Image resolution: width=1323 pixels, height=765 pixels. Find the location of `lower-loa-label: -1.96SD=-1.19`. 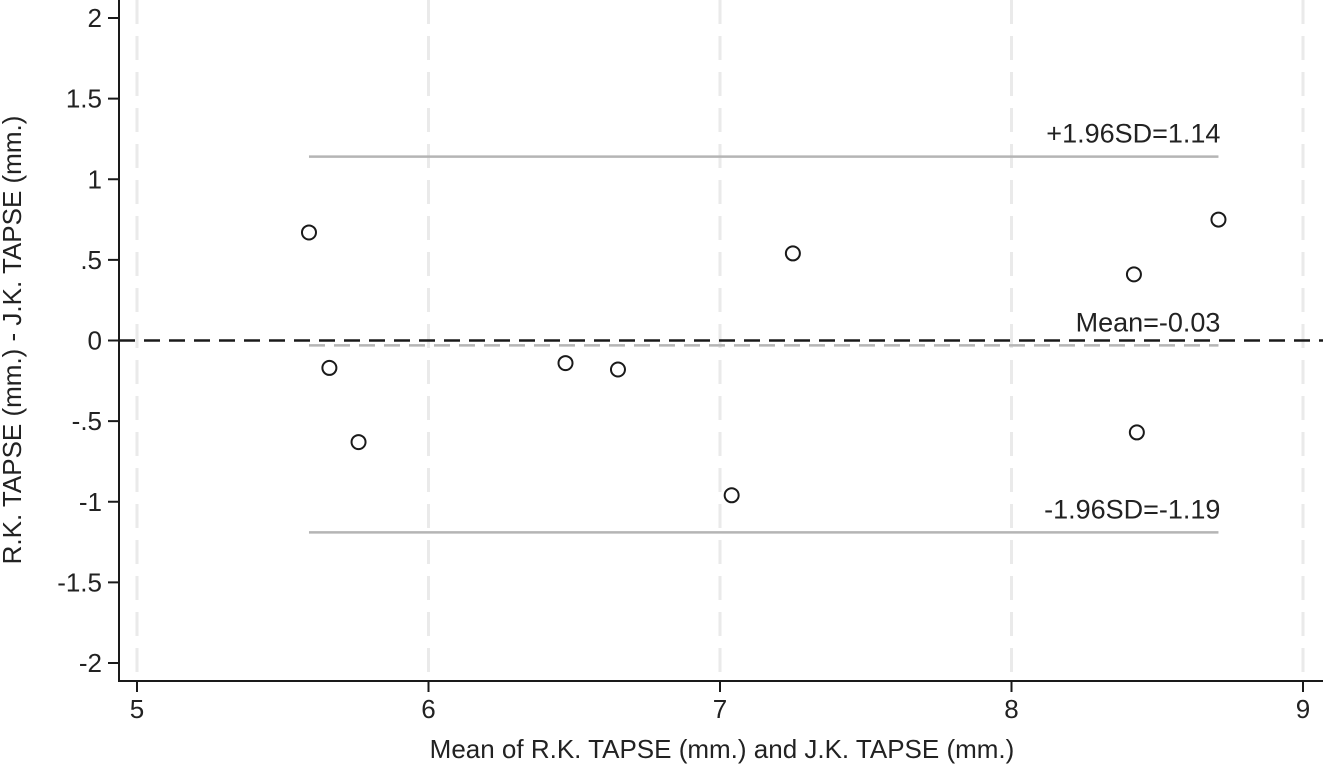

lower-loa-label: -1.96SD=-1.19 is located at coordinates (1132, 509).